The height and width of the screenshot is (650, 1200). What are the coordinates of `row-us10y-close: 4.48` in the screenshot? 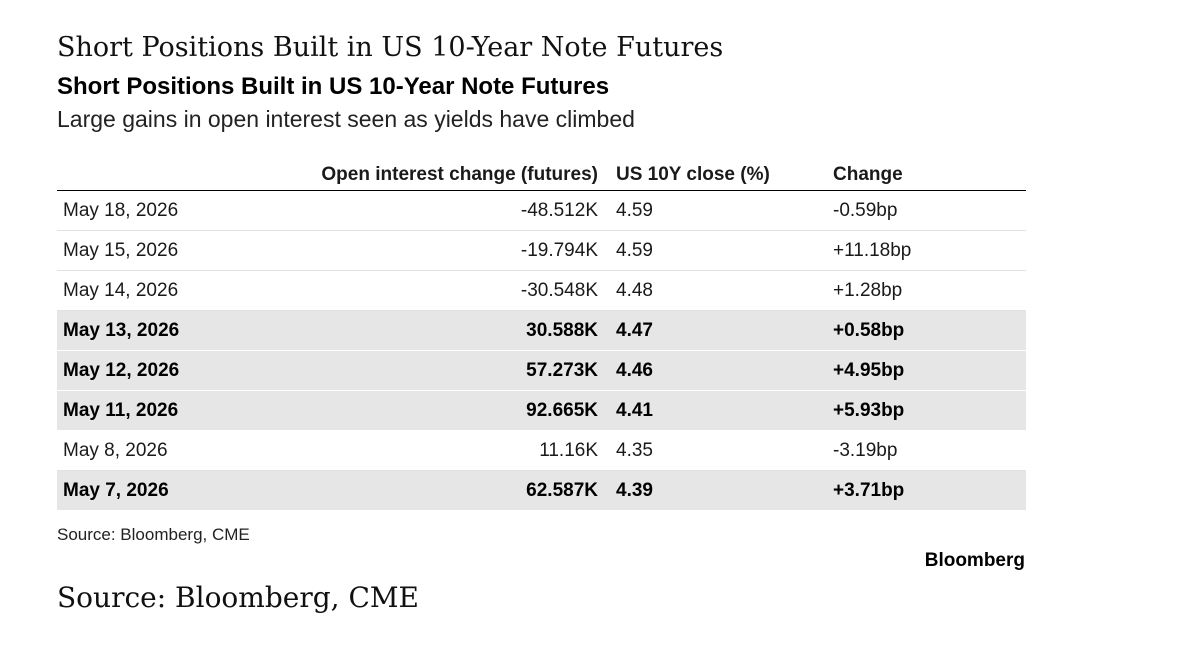 It's located at (724, 290).